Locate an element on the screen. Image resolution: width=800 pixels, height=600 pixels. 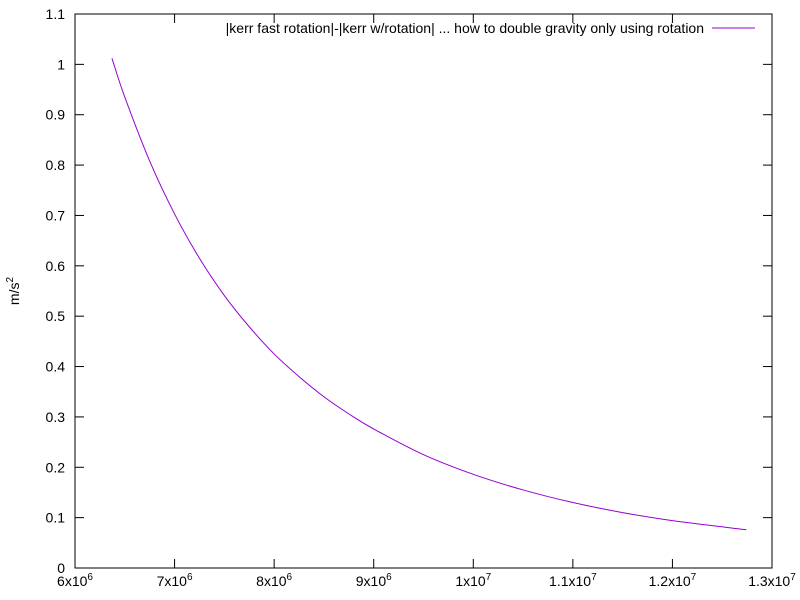
x-tick-label: 1.1x10⁷ is located at coordinates (573, 580).